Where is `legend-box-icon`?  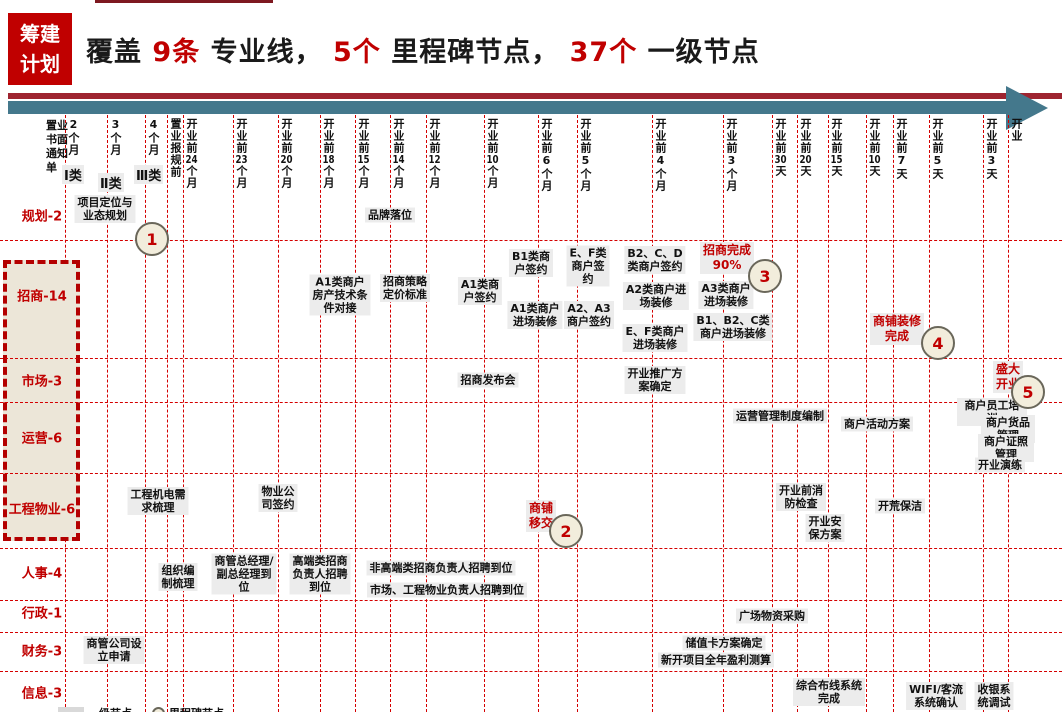 legend-box-icon is located at coordinates (71, 709).